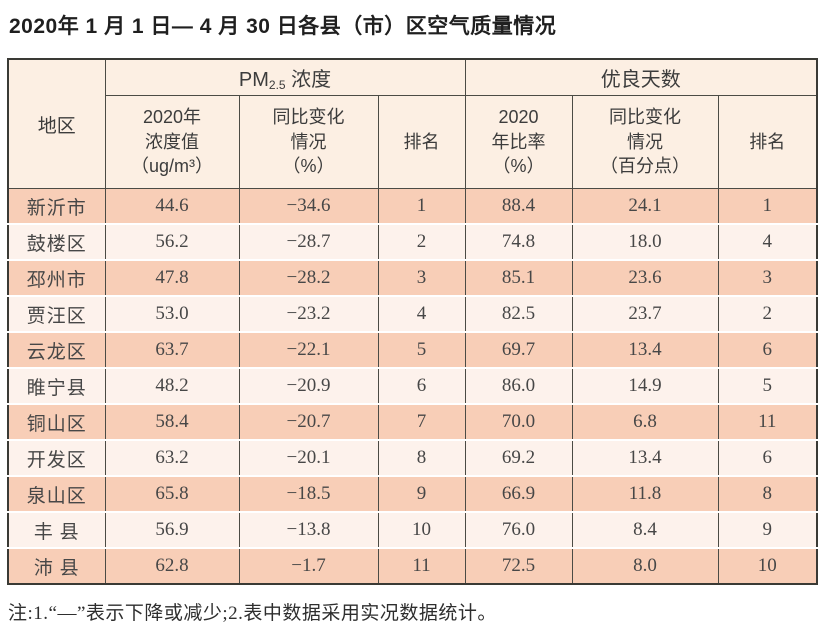  I want to click on table-row: 邳州市 47.8 −28.2 3 85.1 23.6 3, so click(412, 277).